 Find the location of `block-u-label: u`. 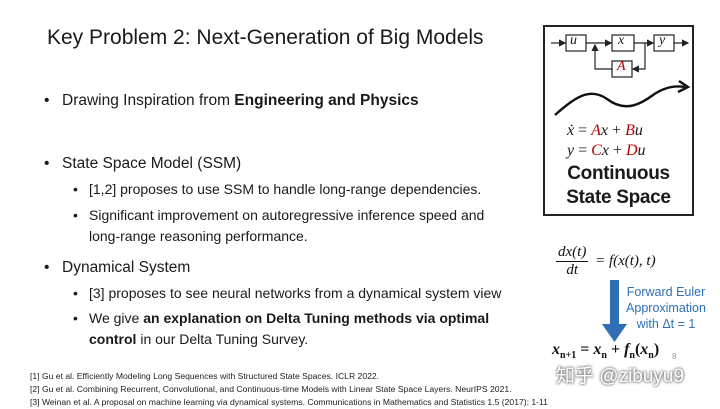

block-u-label: u is located at coordinates (573, 40).